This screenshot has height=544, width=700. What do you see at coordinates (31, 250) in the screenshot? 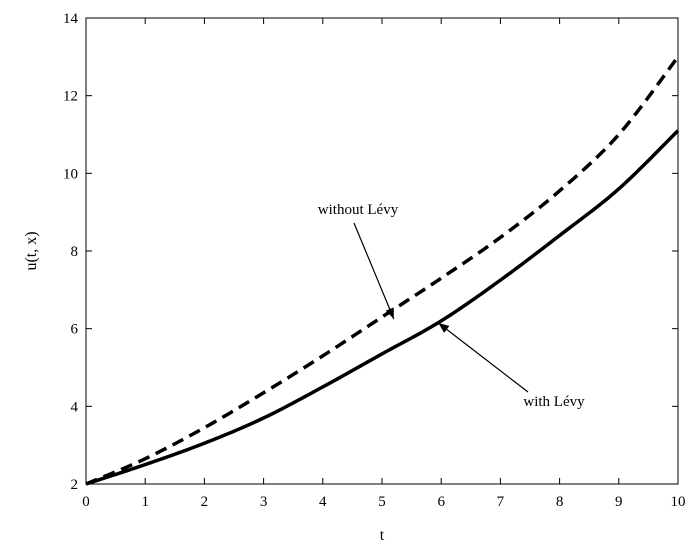
I see `y-axis-label: u(t, x)` at bounding box center [31, 250].